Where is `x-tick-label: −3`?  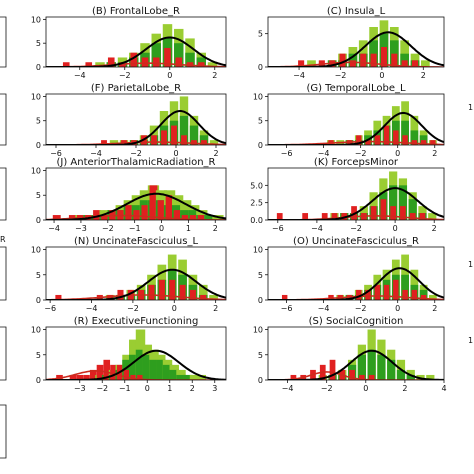 x-tick-label: −3 is located at coordinates (80, 388).